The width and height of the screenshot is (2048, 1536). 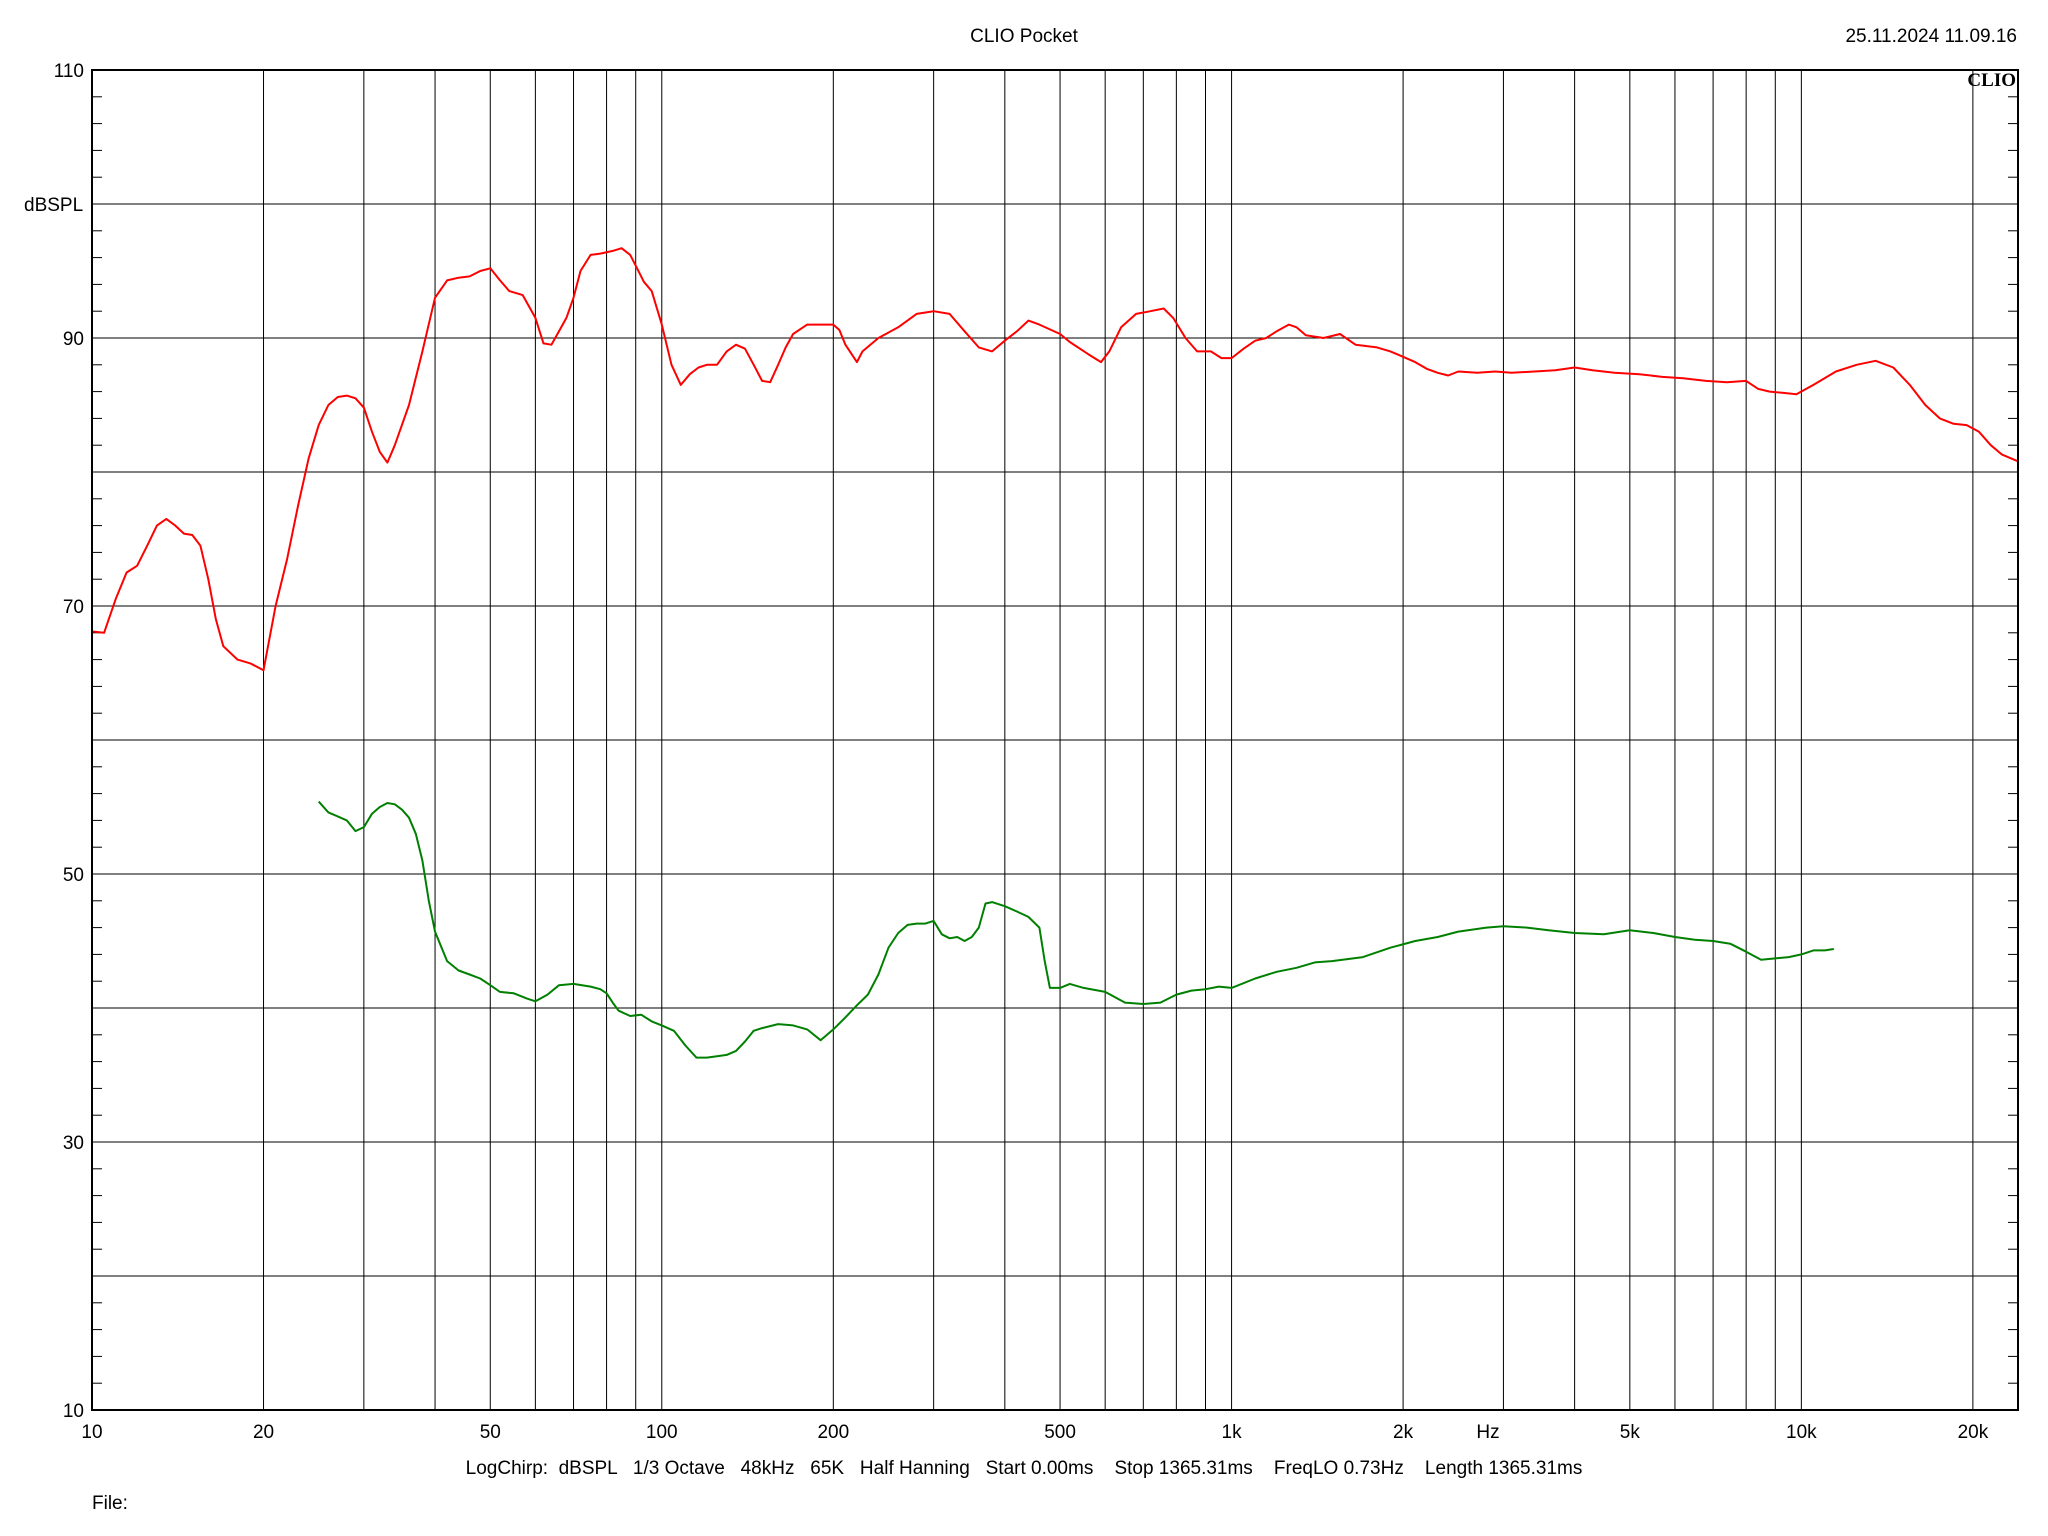 I want to click on distortion-curve, so click(x=1075, y=929).